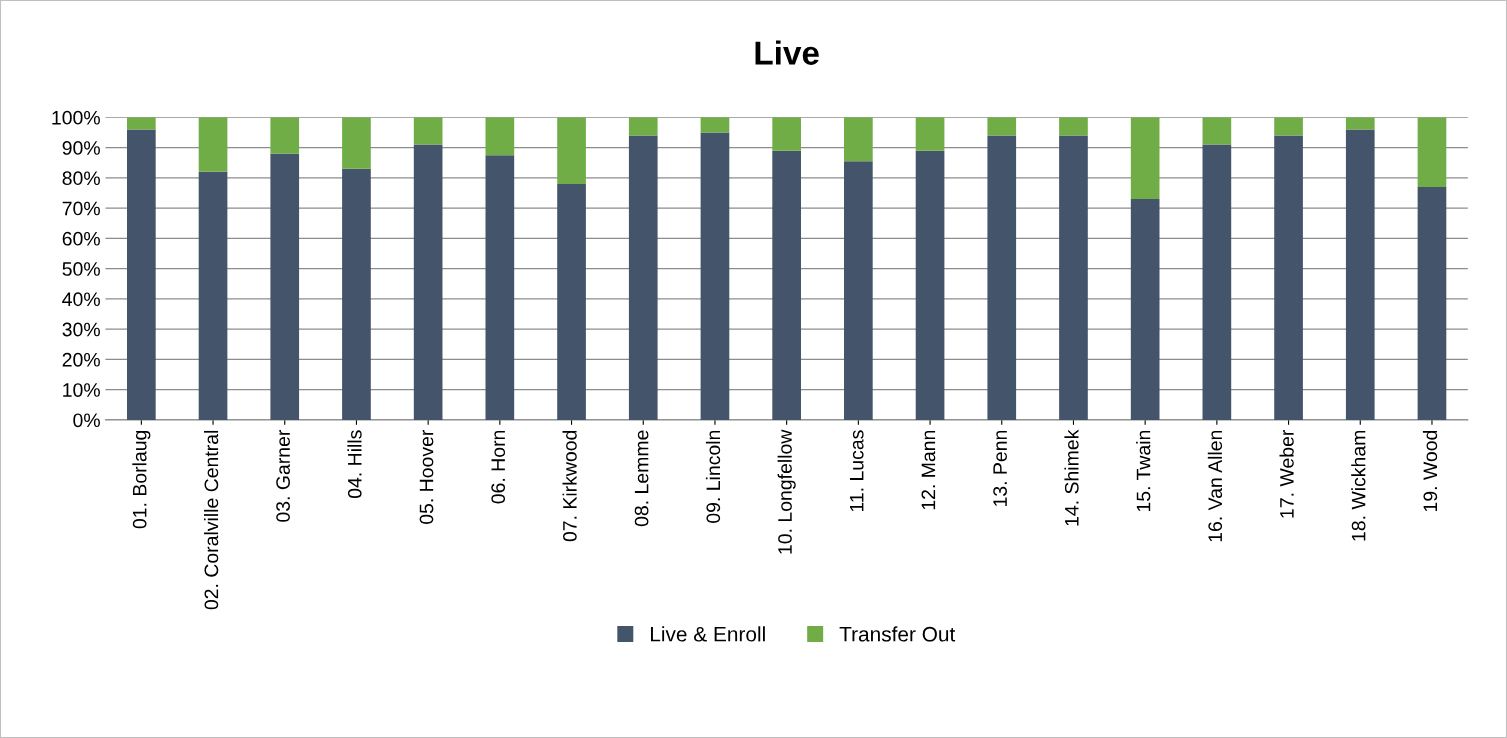  Describe the element at coordinates (569, 486) in the screenshot. I see `x-tick-label: 07. Kirkwood` at that location.